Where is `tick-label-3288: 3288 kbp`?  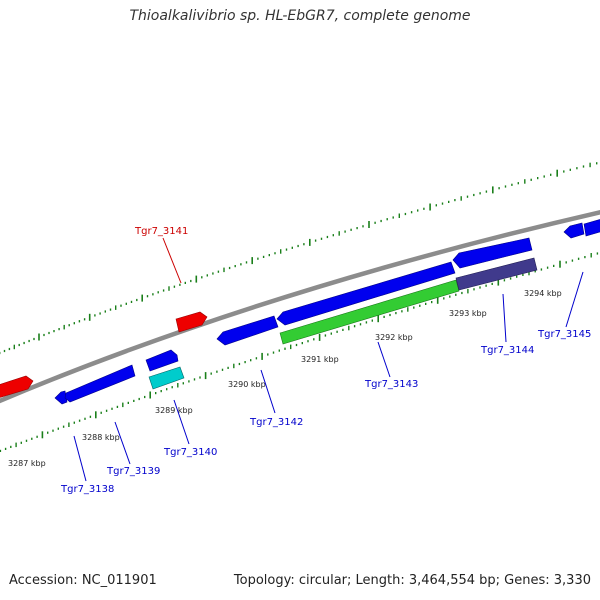
tick-label-3288: 3288 kbp is located at coordinates (101, 437).